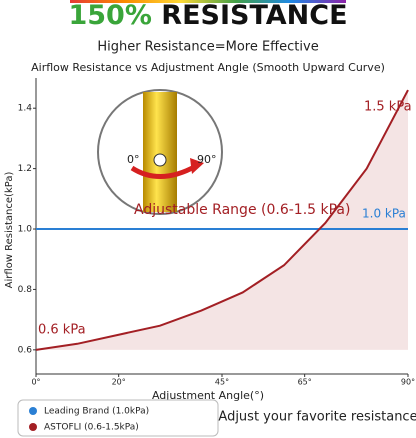  Describe the element at coordinates (62, 330) in the screenshot. I see `annotation: 0.6 kPa` at that location.